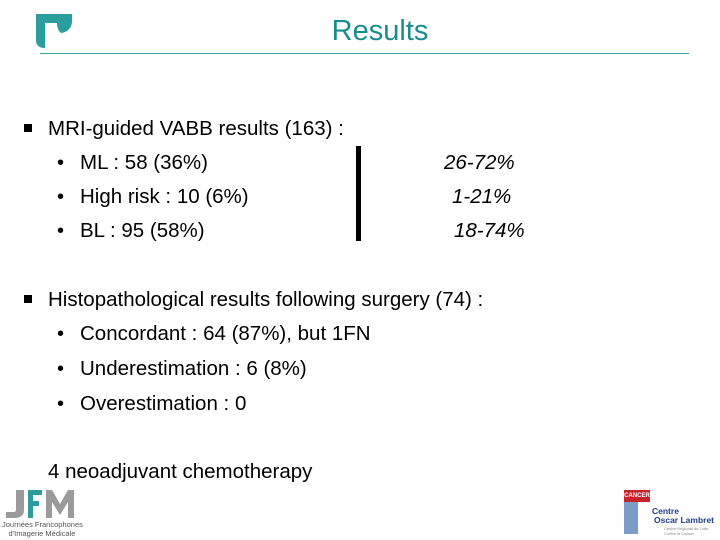 The image size is (720, 540). I want to click on jfim-tagline-2: d'Imagerie Médicale, so click(42, 533).